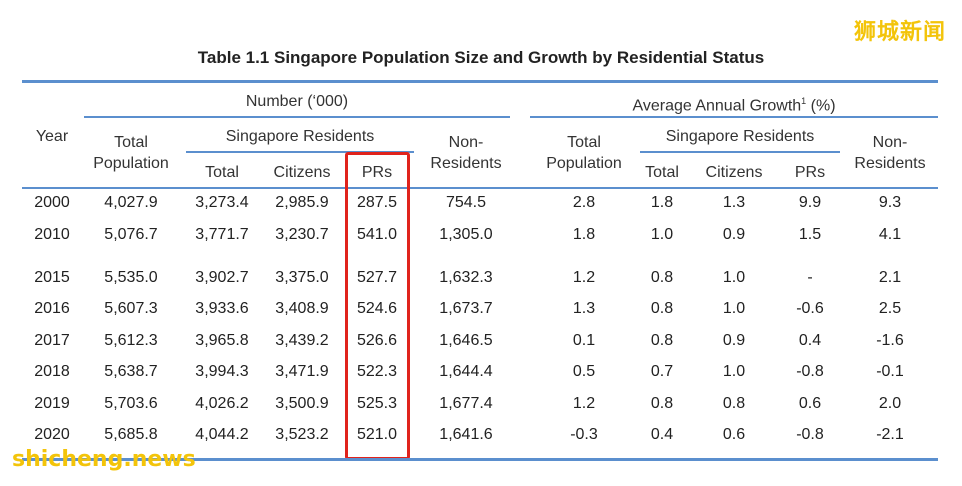  What do you see at coordinates (890, 340) in the screenshot?
I see `cell-growth-non-residents: -1.6` at bounding box center [890, 340].